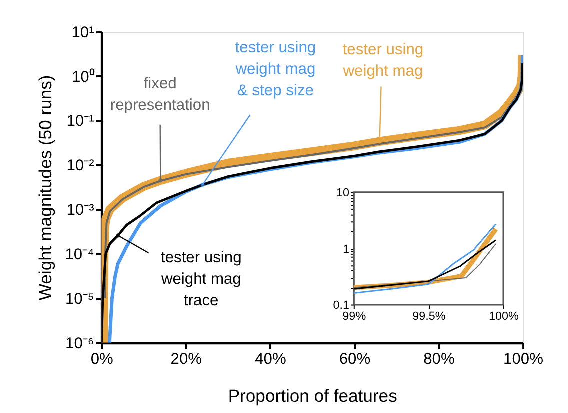 Image resolution: width=568 pixels, height=413 pixels. Describe the element at coordinates (186, 359) in the screenshot. I see `x-tick-label: 20%` at that location.